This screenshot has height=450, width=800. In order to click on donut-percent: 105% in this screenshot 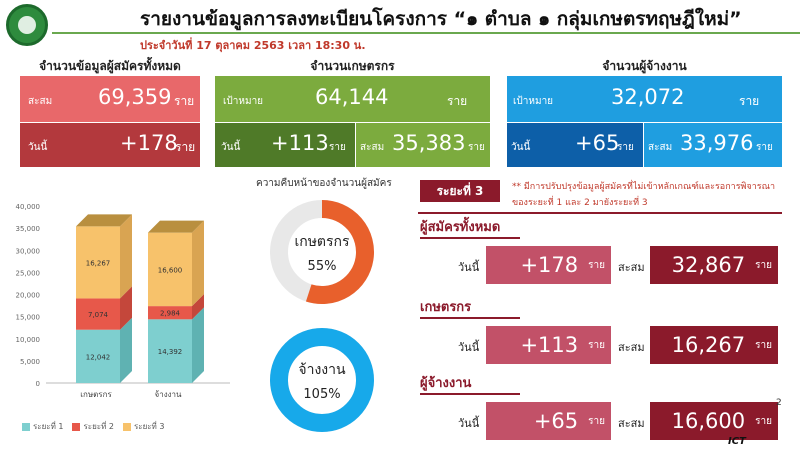, I will do `click(321, 394)`.